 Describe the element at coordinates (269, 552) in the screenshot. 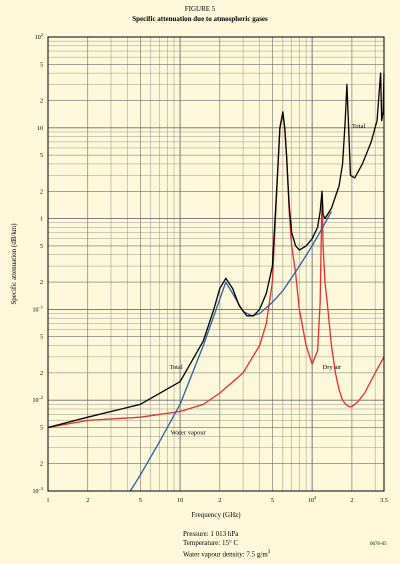

I see `water-vapour-density-exponent: 3` at that location.